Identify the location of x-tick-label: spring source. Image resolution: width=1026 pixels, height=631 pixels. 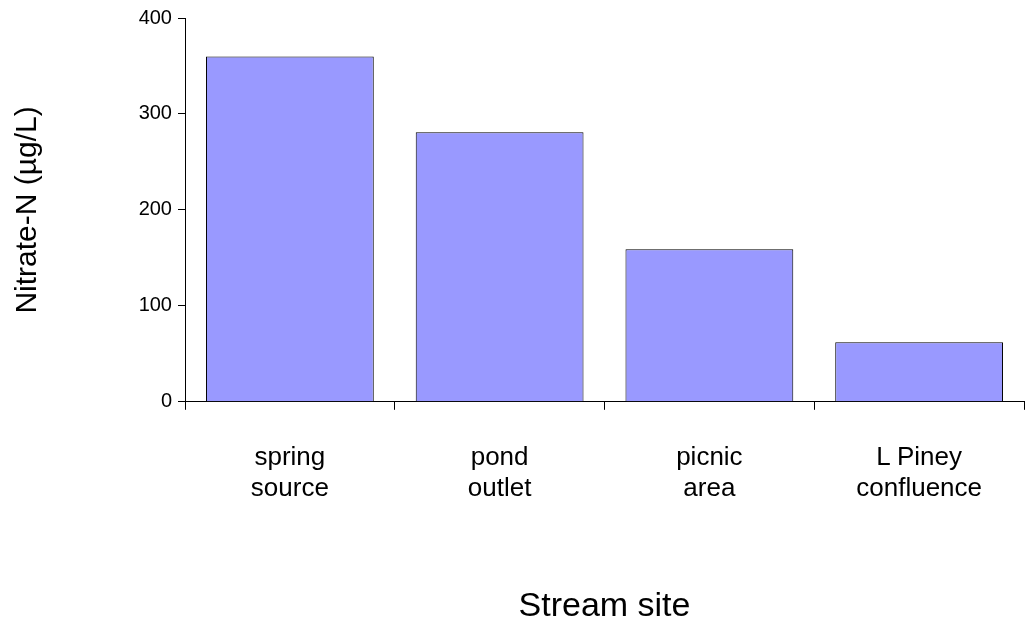
(289, 471).